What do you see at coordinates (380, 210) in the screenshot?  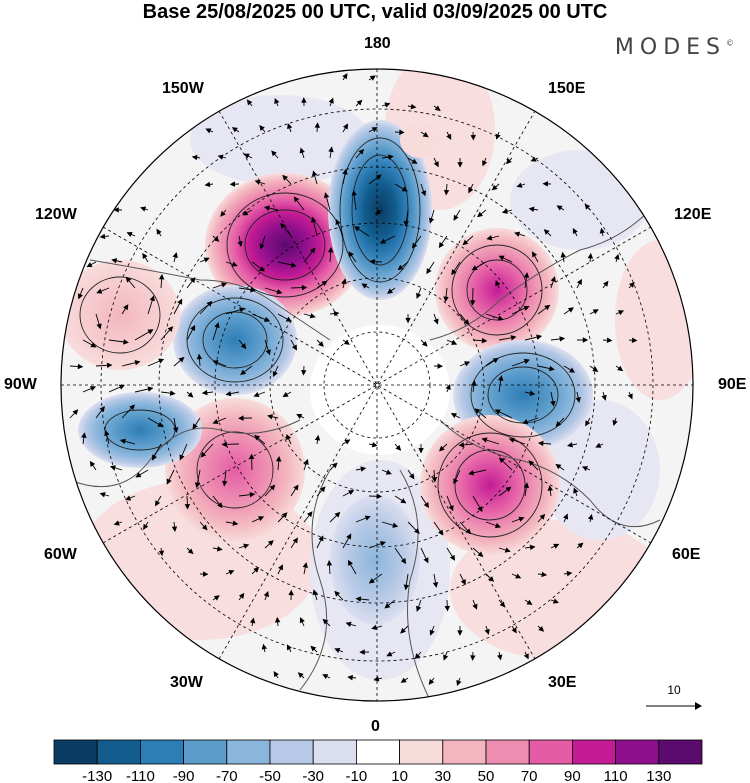 I see `anomaly-bering-low` at bounding box center [380, 210].